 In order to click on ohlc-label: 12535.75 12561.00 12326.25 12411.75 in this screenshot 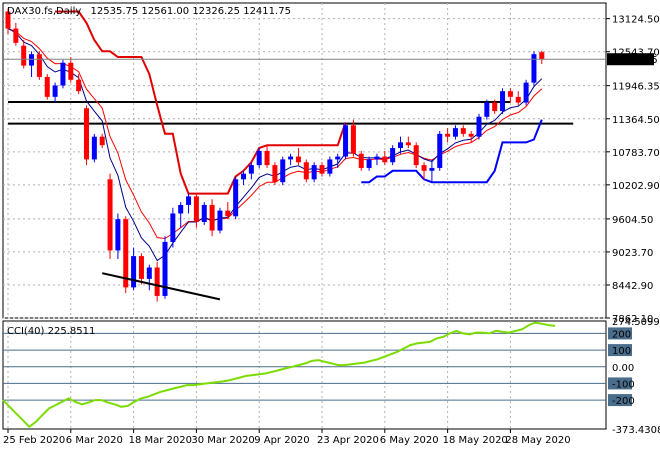, I will do `click(191, 11)`.